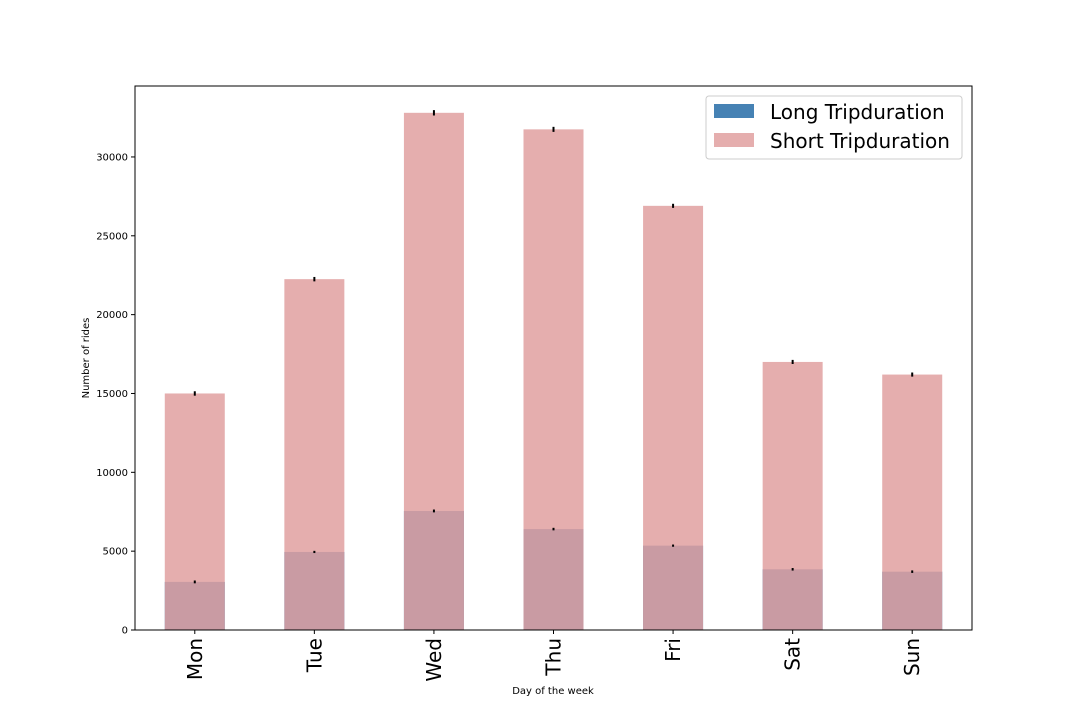  What do you see at coordinates (793, 654) in the screenshot?
I see `x-tick-label-sat: Sat` at bounding box center [793, 654].